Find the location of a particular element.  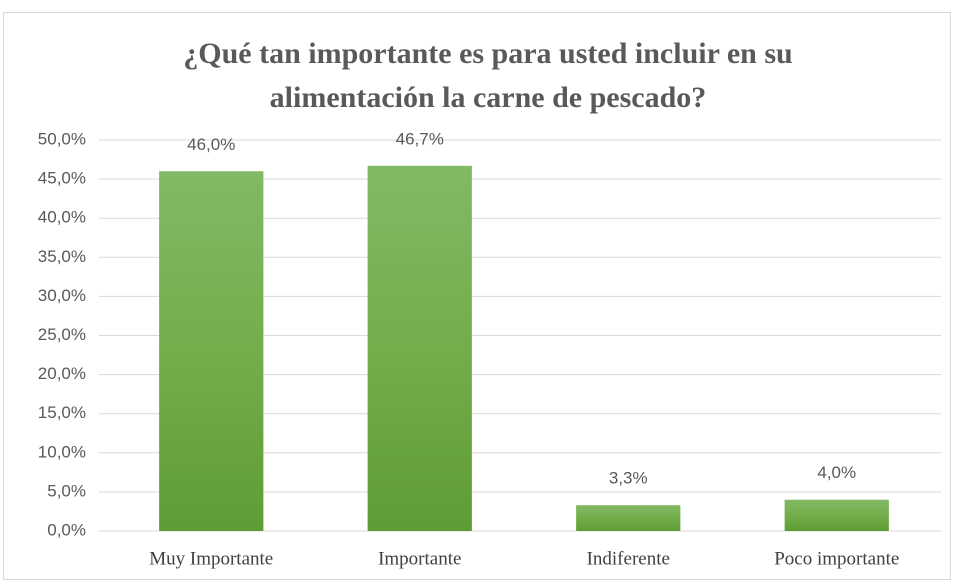

y-tick-label: 20,0% is located at coordinates (62, 373).